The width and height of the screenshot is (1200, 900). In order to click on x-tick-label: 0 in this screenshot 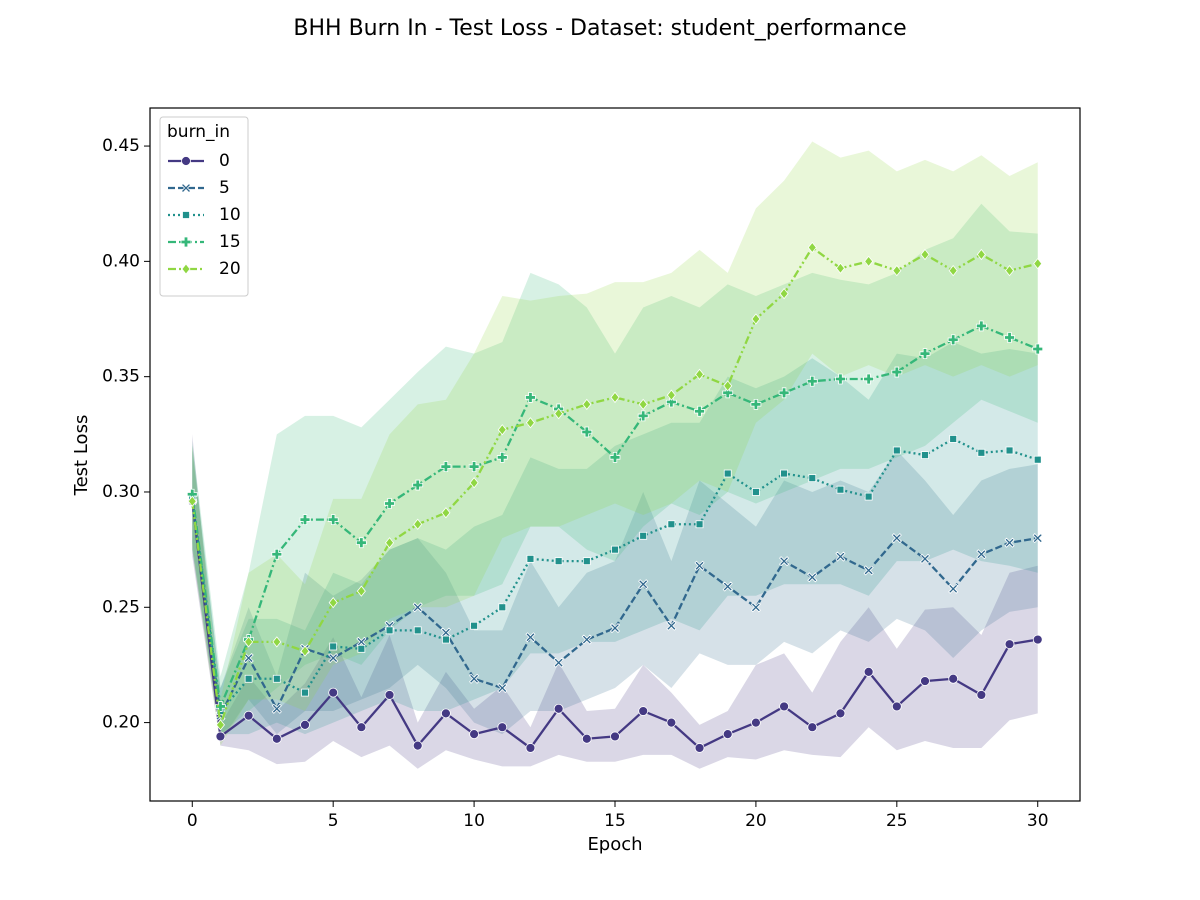, I will do `click(192, 821)`.